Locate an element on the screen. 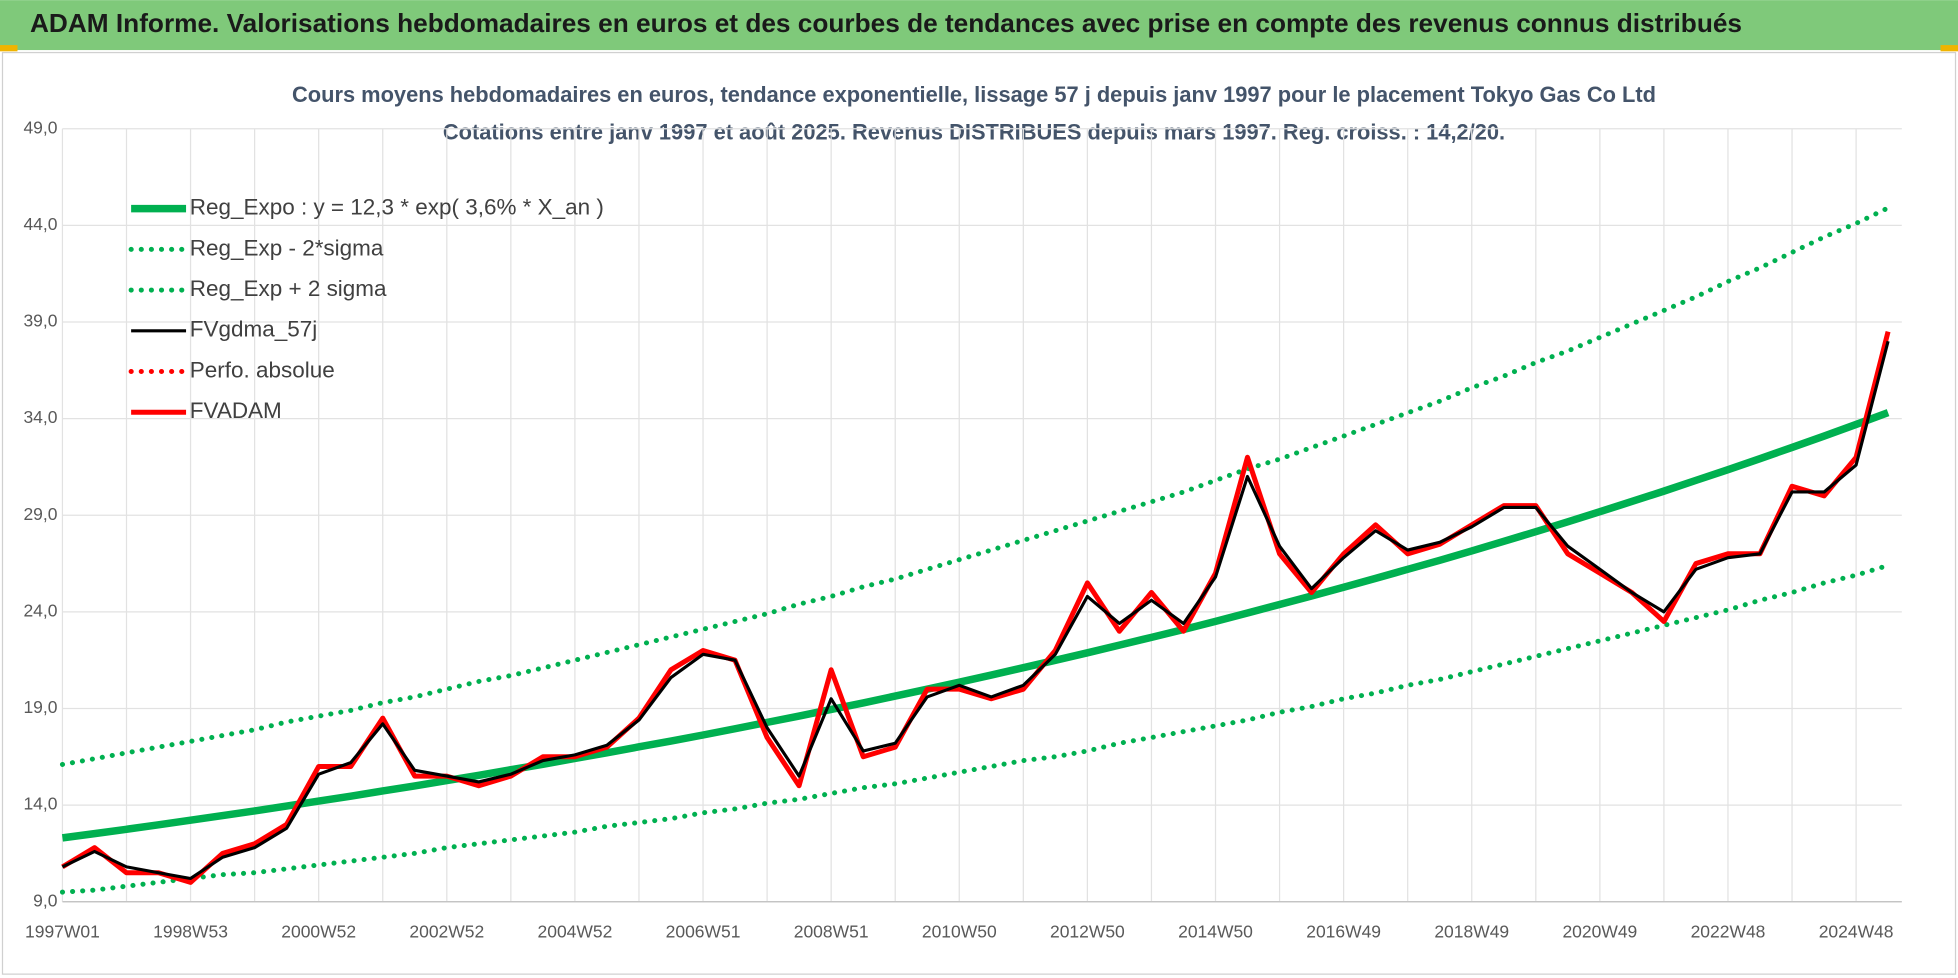 This screenshot has width=1958, height=978. legend-label: Perfo. absolue is located at coordinates (262, 369).